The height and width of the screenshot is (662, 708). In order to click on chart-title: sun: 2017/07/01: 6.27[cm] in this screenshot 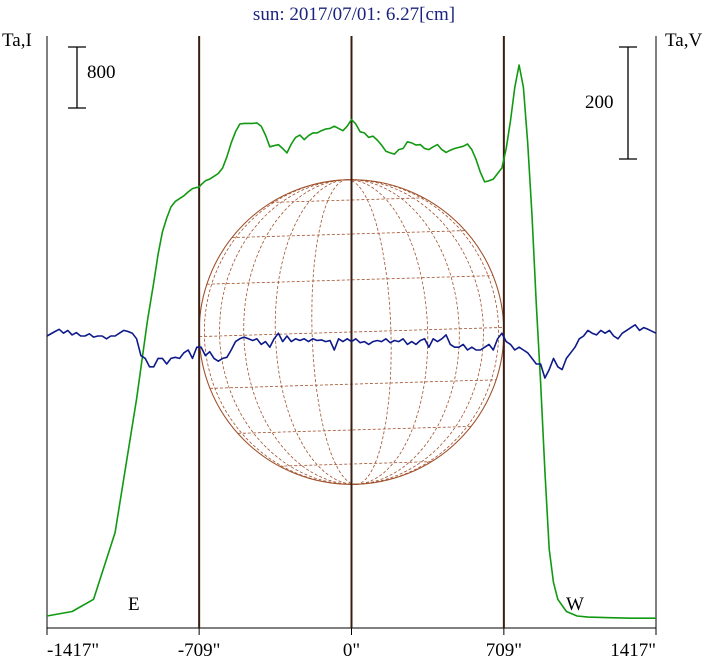, I will do `click(354, 14)`.